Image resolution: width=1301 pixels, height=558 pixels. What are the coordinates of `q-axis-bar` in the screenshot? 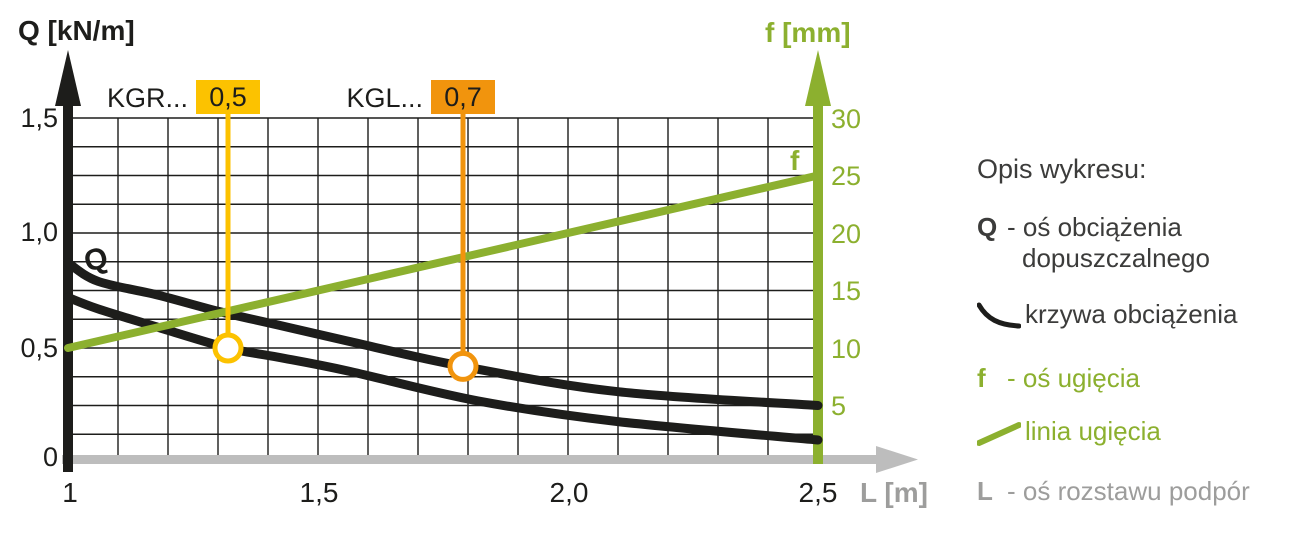 It's located at (68, 285).